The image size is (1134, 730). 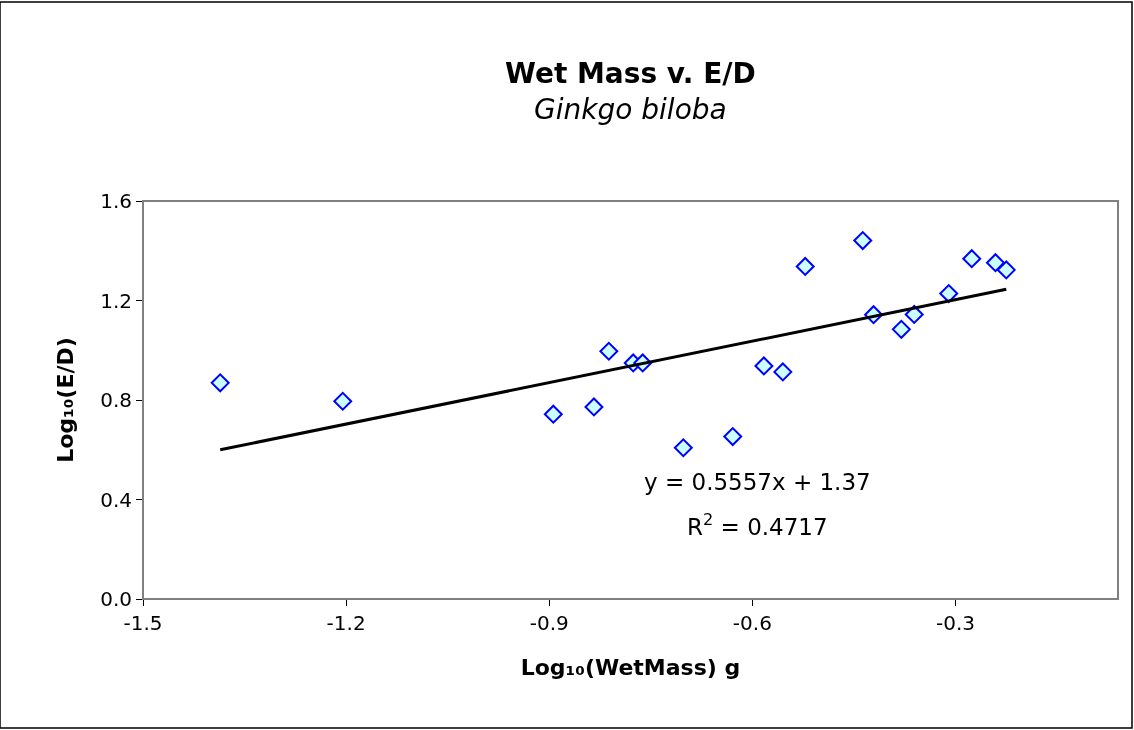 What do you see at coordinates (955, 623) in the screenshot?
I see `x-tick-label: -0.3` at bounding box center [955, 623].